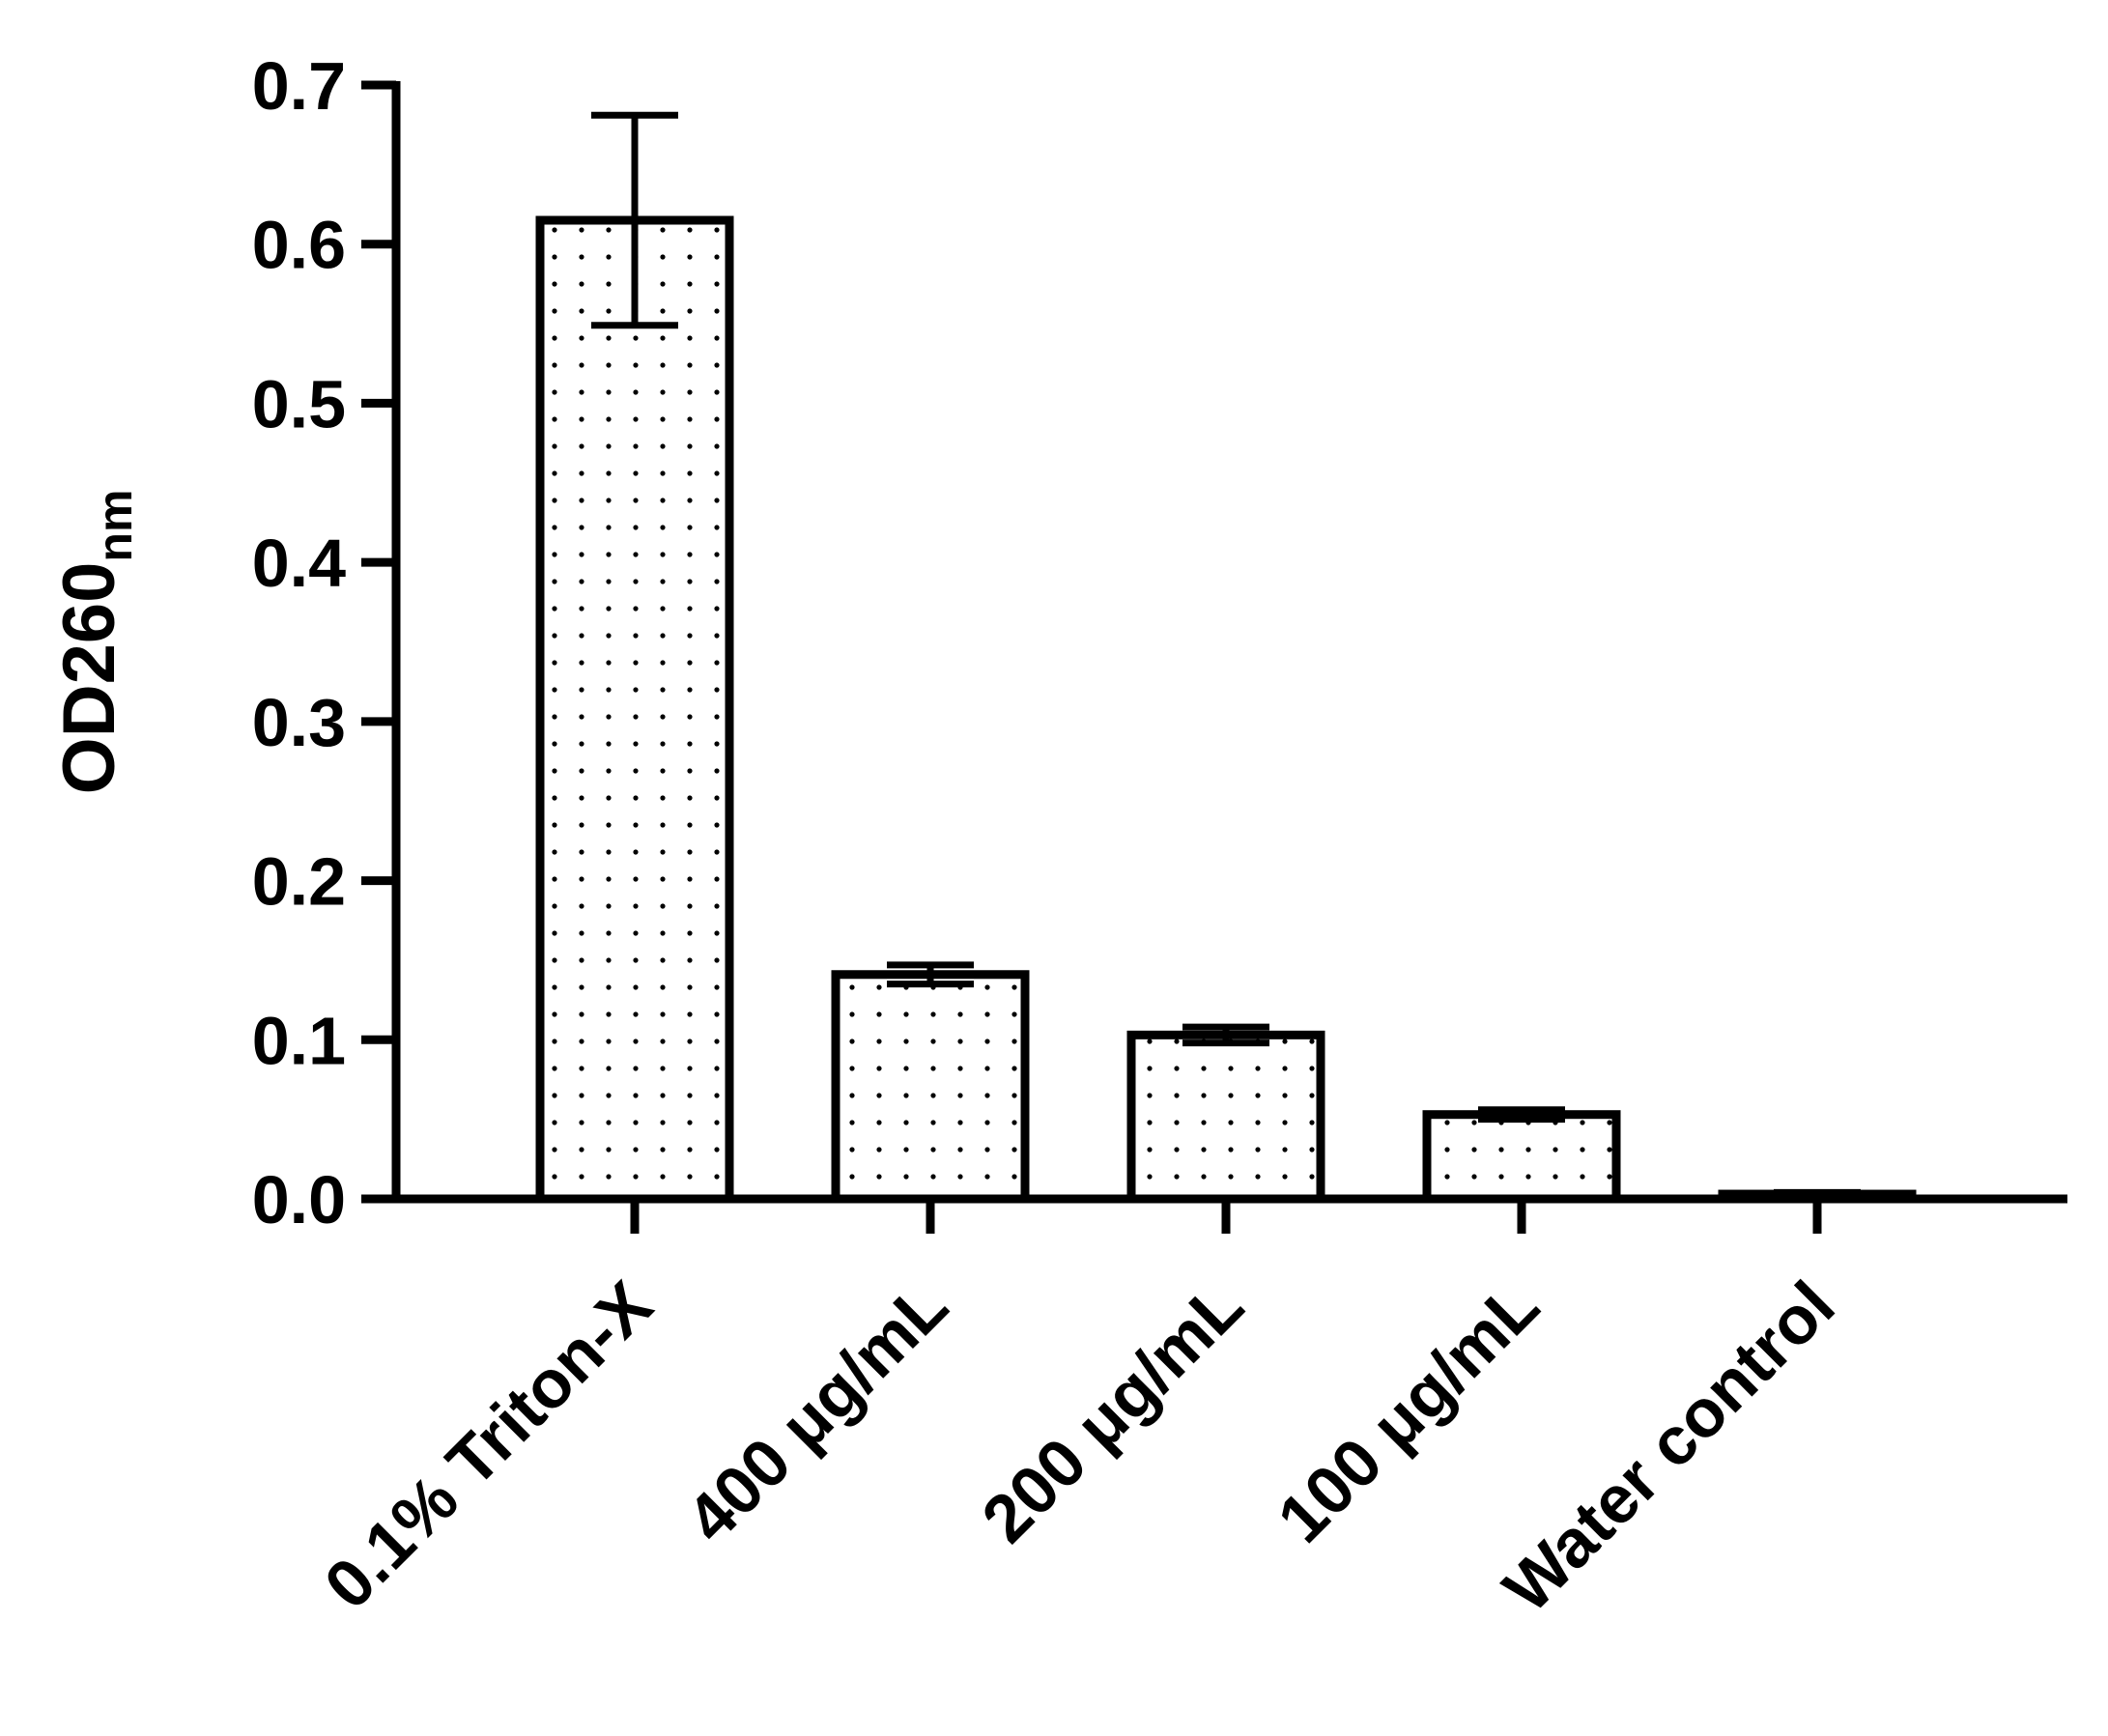 The height and width of the screenshot is (1736, 2108). I want to click on y-tick-label: 0.3, so click(299, 722).